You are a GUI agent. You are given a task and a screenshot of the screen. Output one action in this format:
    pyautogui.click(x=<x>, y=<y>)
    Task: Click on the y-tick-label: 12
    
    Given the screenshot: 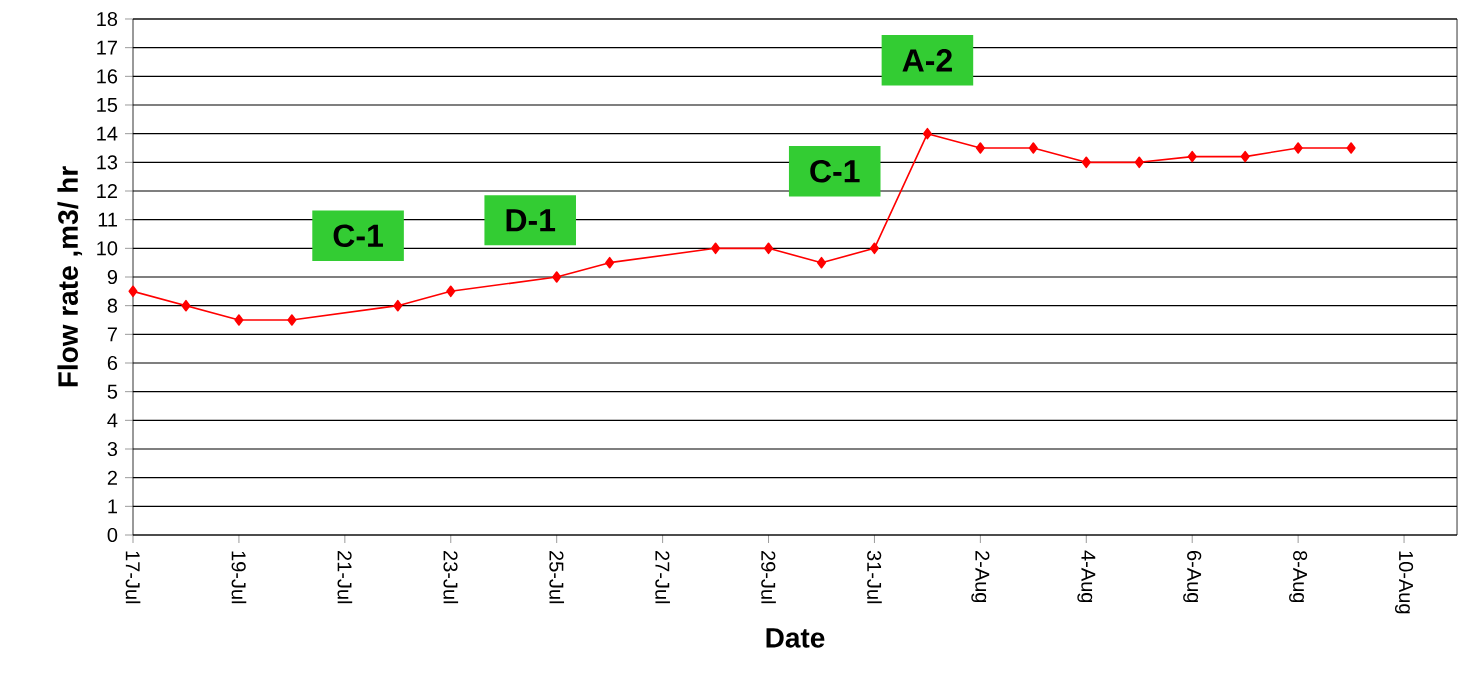 What is the action you would take?
    pyautogui.click(x=107, y=191)
    